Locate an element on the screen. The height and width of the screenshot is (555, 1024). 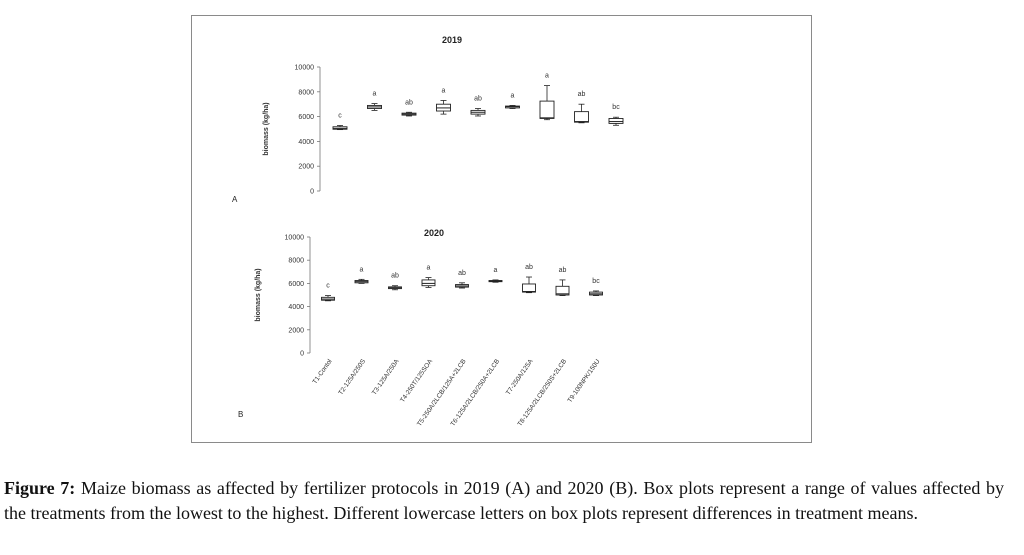
panel-letter: B is located at coordinates (240, 414).